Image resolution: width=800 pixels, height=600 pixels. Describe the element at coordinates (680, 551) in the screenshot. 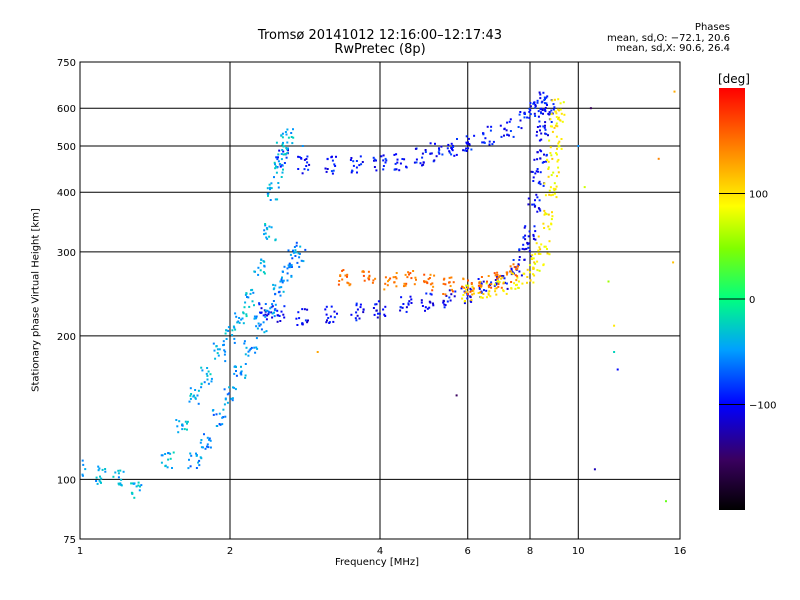

I see `x-tick-label: 16` at that location.